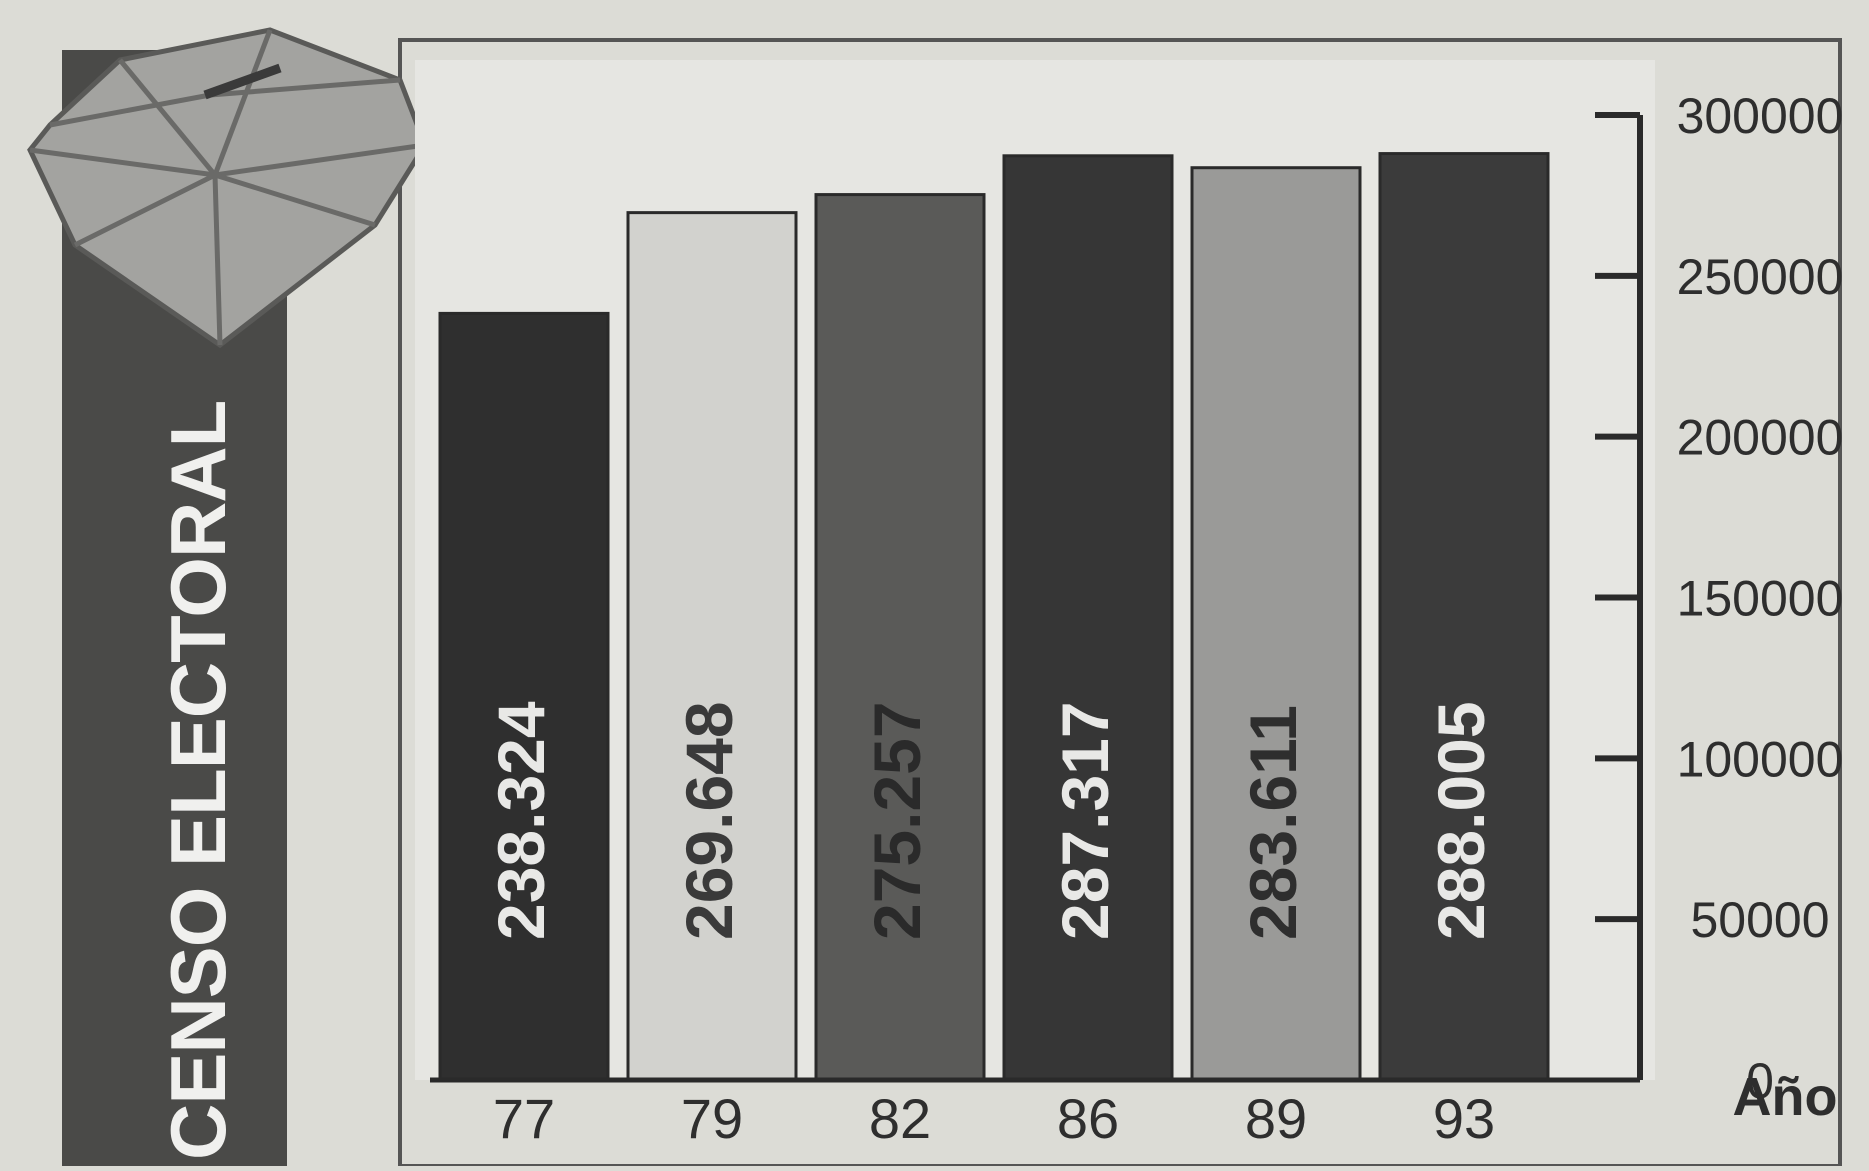 The height and width of the screenshot is (1171, 1869). Describe the element at coordinates (1088, 1118) in the screenshot. I see `x-tick-label: 86` at that location.